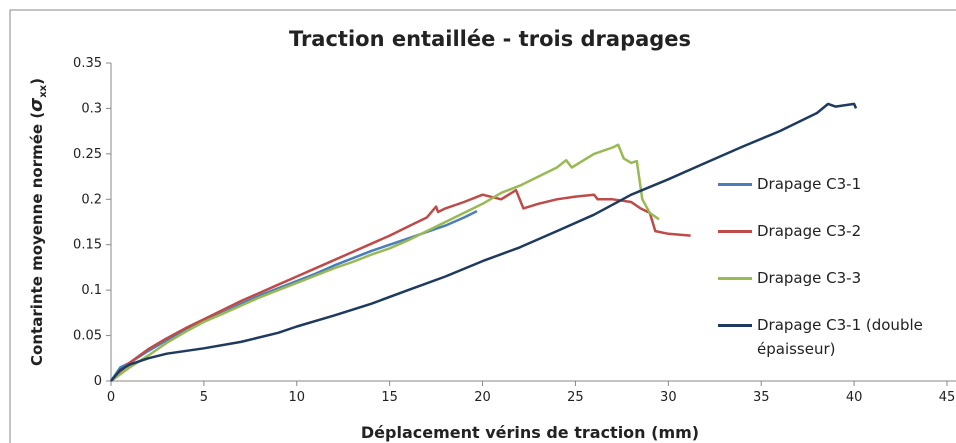 Image resolution: width=956 pixels, height=443 pixels. I want to click on chart-title: Traction entaillée - trois drapages, so click(490, 39).